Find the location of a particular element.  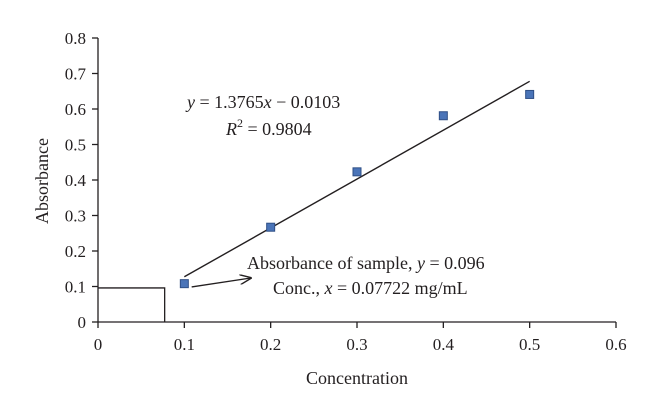

y-tick-label: 0.7 is located at coordinates (76, 74).